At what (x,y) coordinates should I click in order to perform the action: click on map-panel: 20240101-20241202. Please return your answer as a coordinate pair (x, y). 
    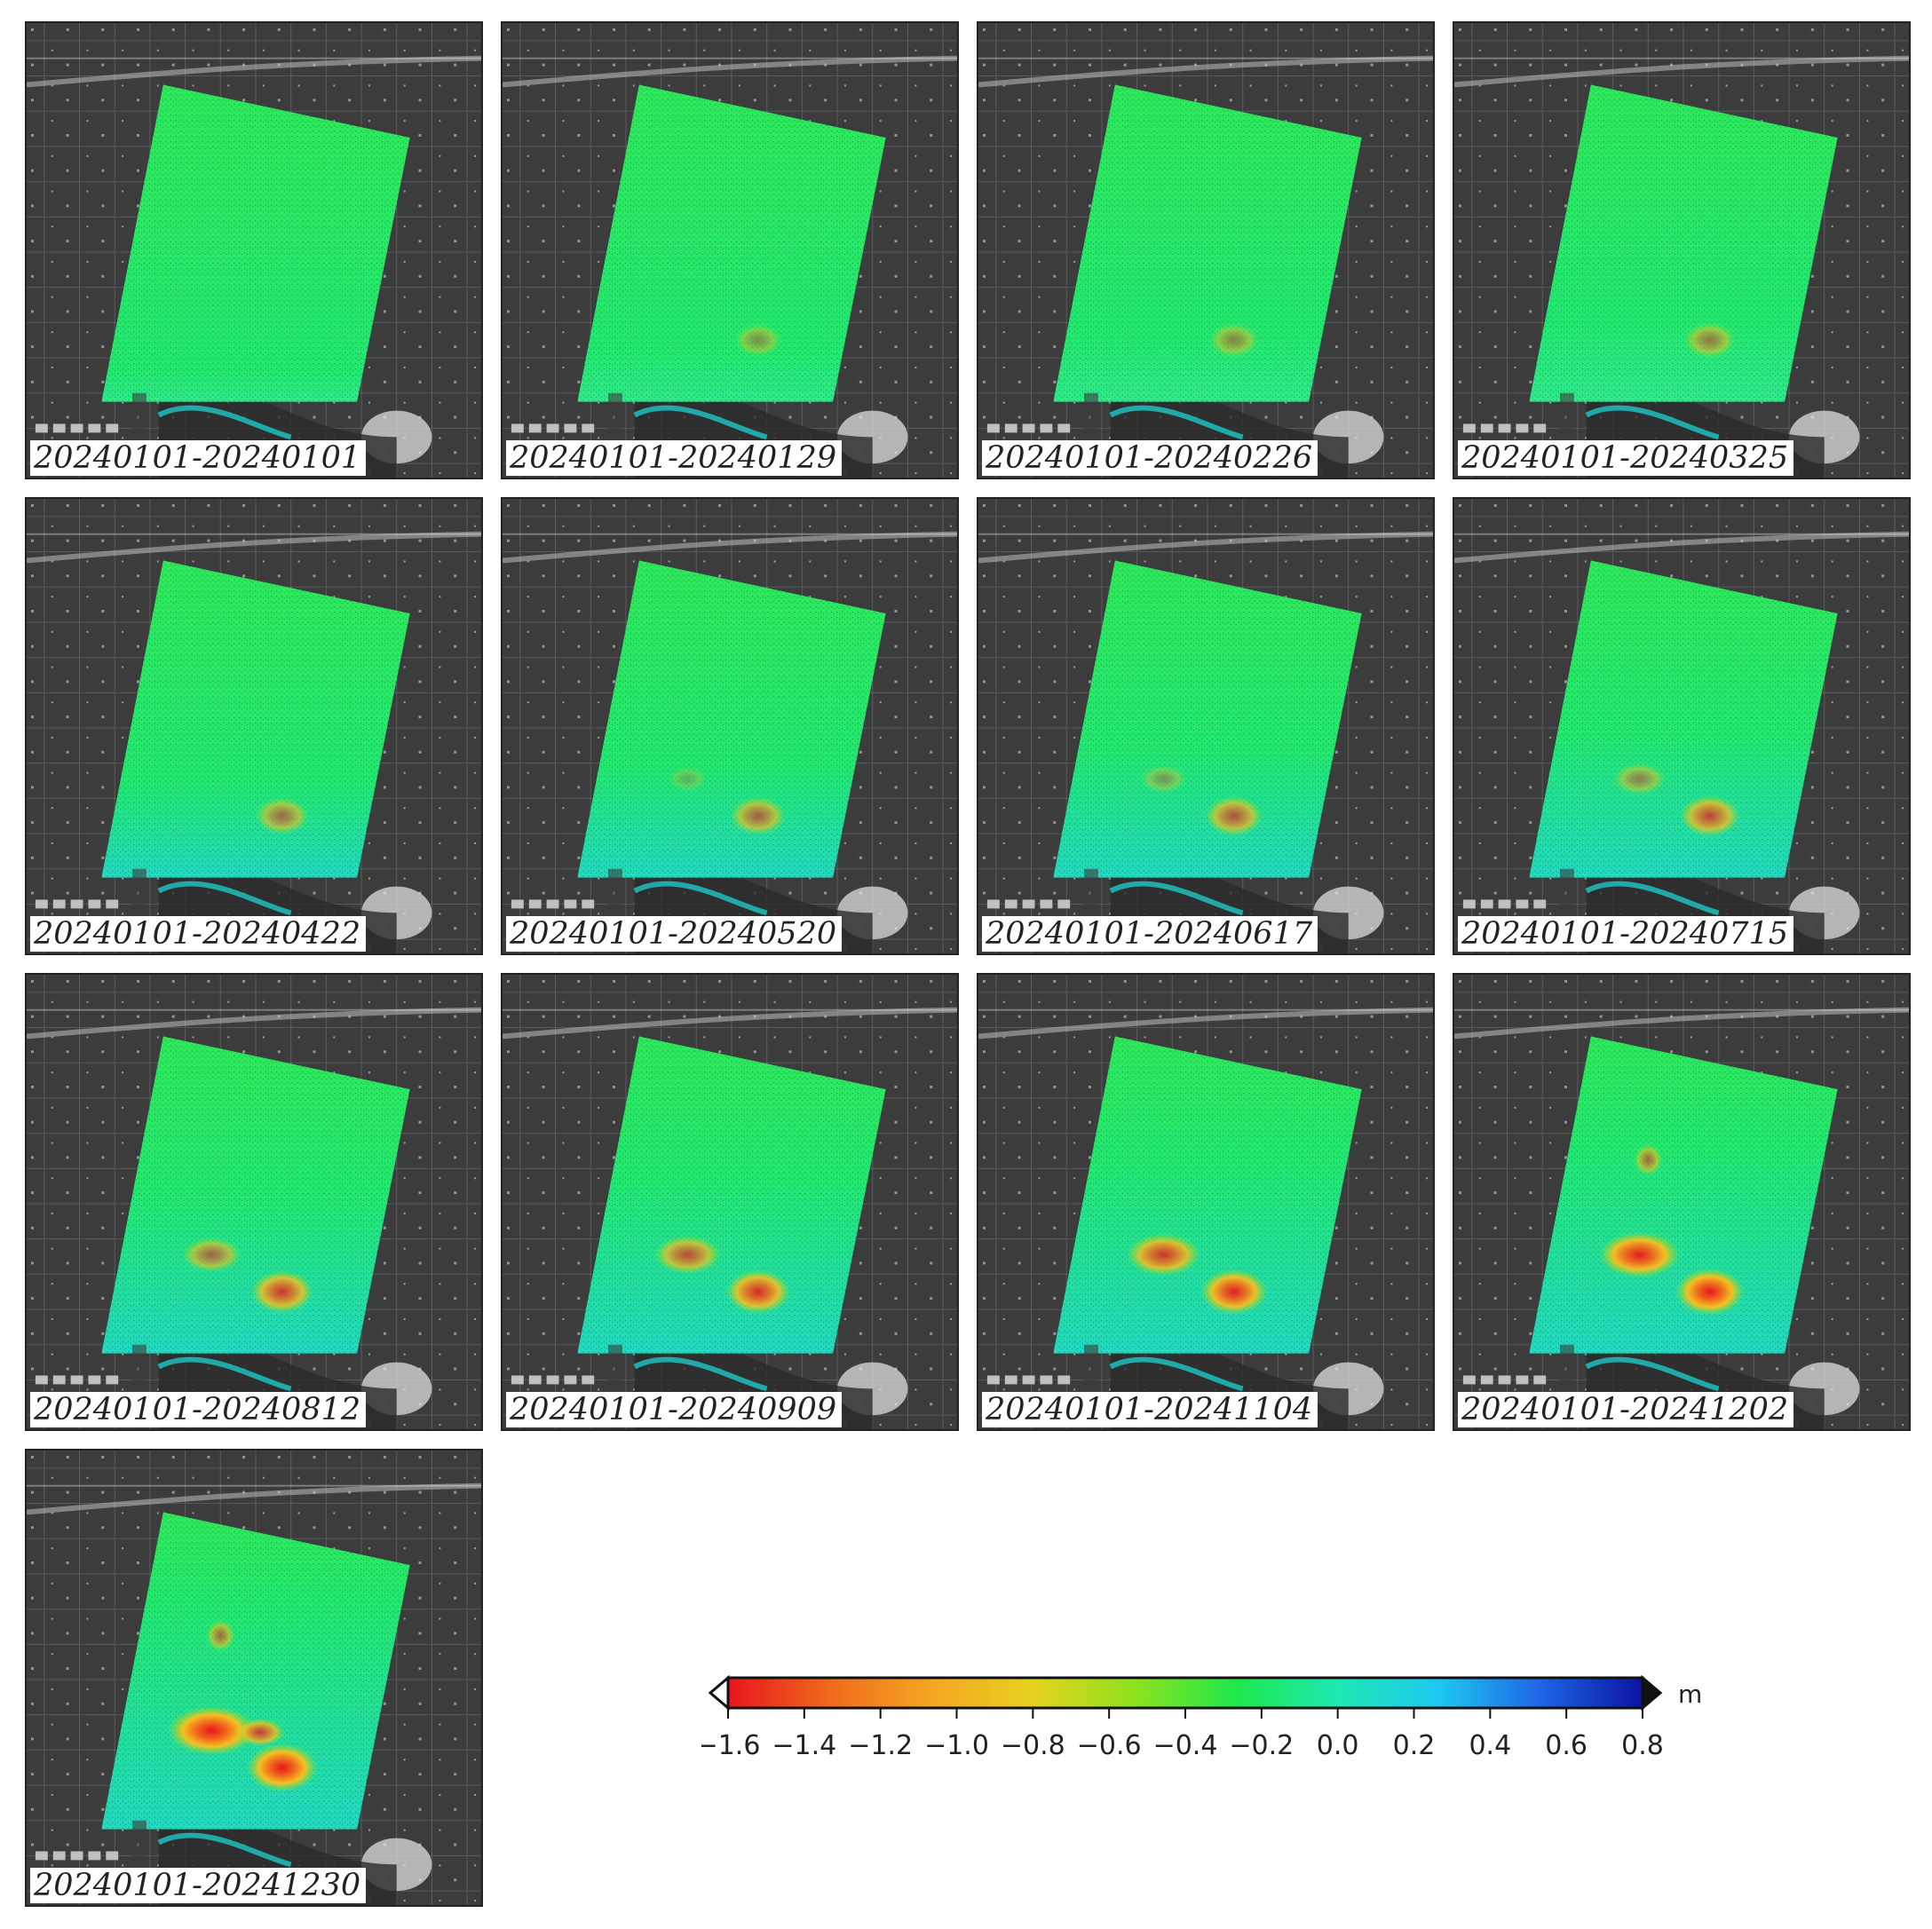
    Looking at the image, I should click on (1682, 1202).